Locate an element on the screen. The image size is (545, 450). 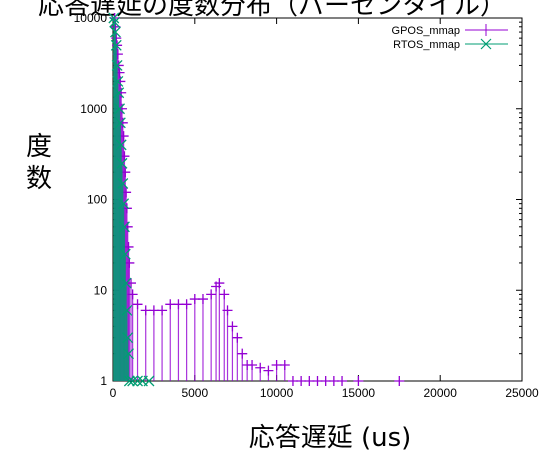
legend-label-rtos: RTOS_mmap is located at coordinates (426, 45).